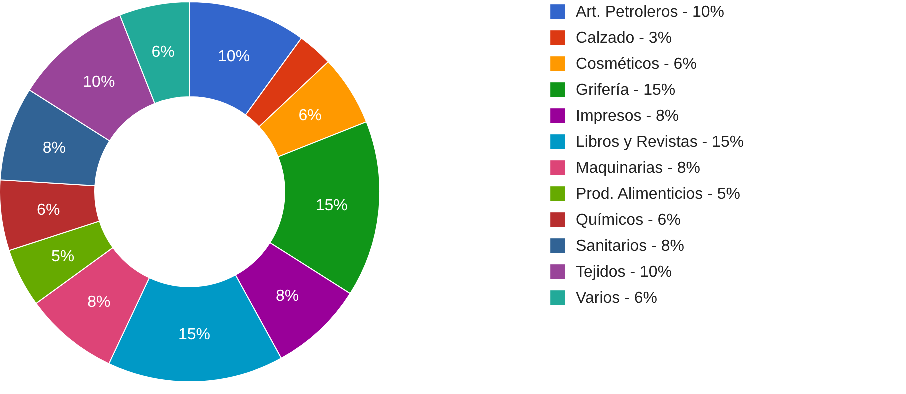 This screenshot has width=906, height=394. I want to click on legend-label: Art. Petroleros - 10%, so click(650, 12).